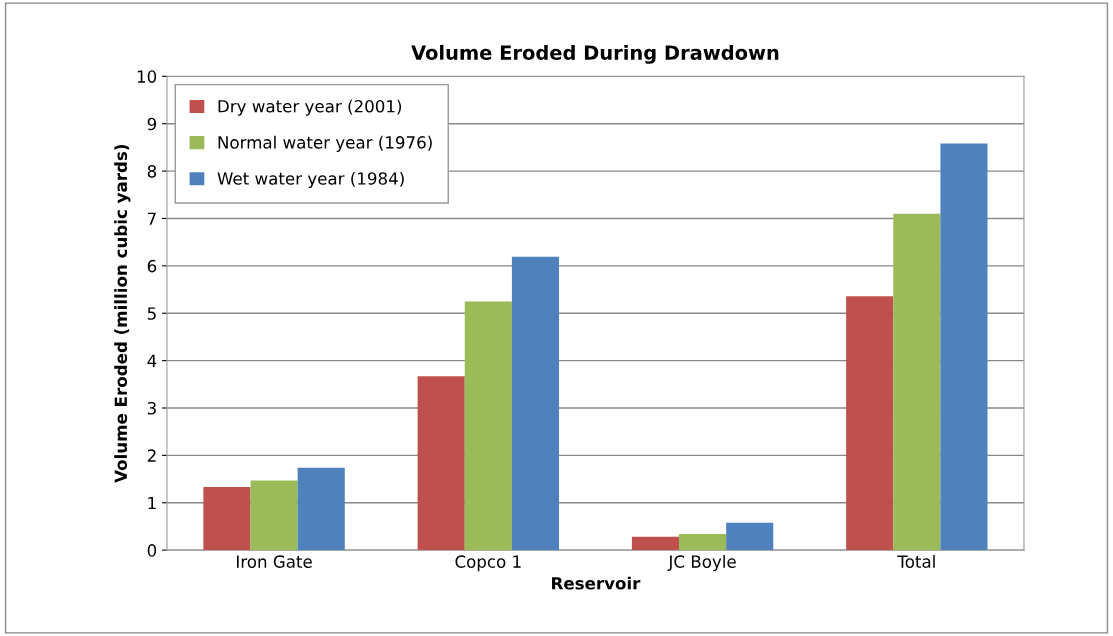  I want to click on y-tick-label: 10, so click(147, 76).